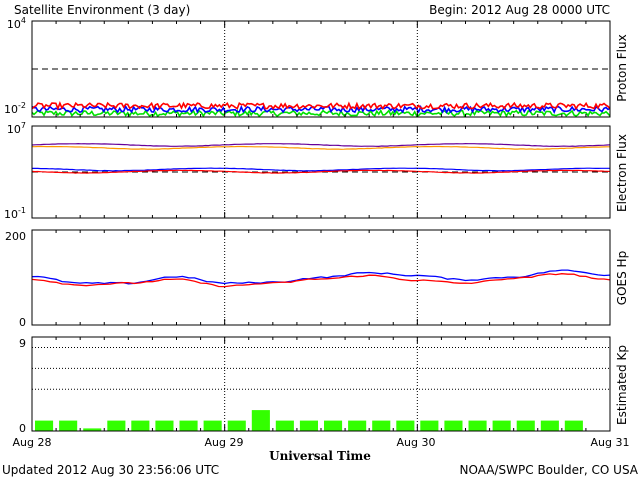 This screenshot has width=640, height=480. Describe the element at coordinates (622, 67) in the screenshot. I see `proton-flux-label: Proton Flux` at that location.